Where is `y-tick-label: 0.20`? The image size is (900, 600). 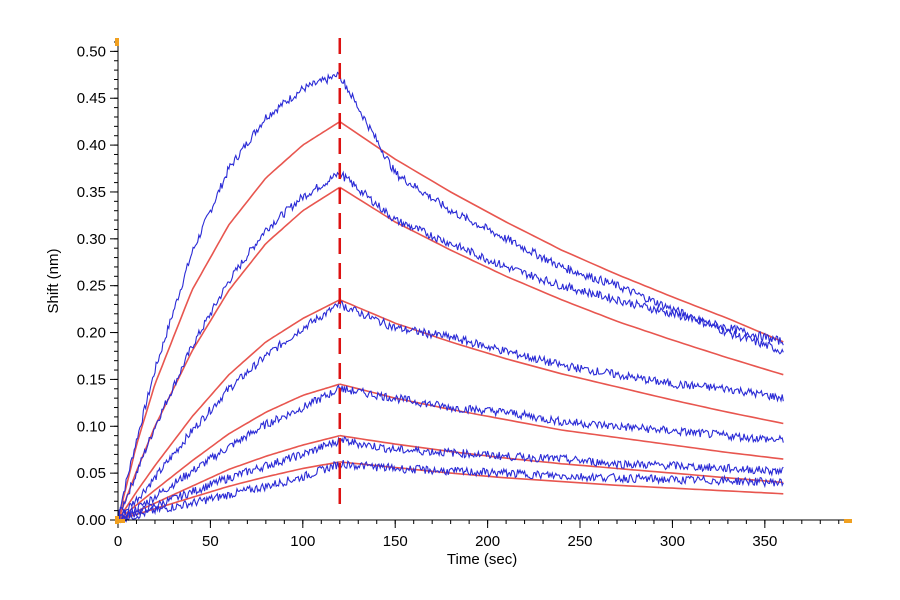
y-tick-label: 0.20 is located at coordinates (91, 333).